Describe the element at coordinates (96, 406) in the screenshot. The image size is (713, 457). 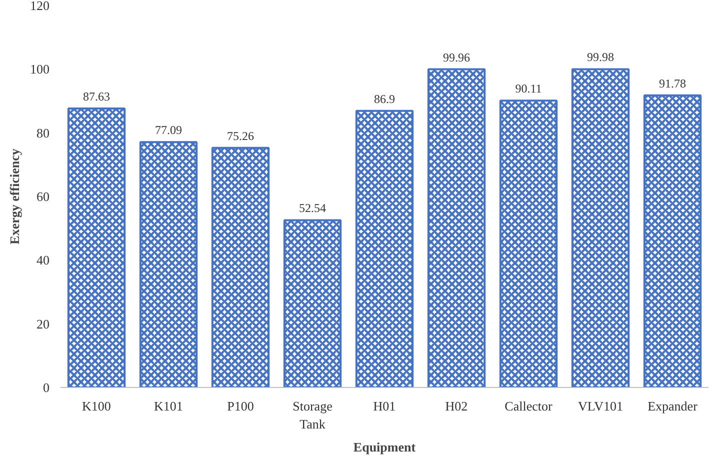
I see `x-tick-label: K100` at that location.